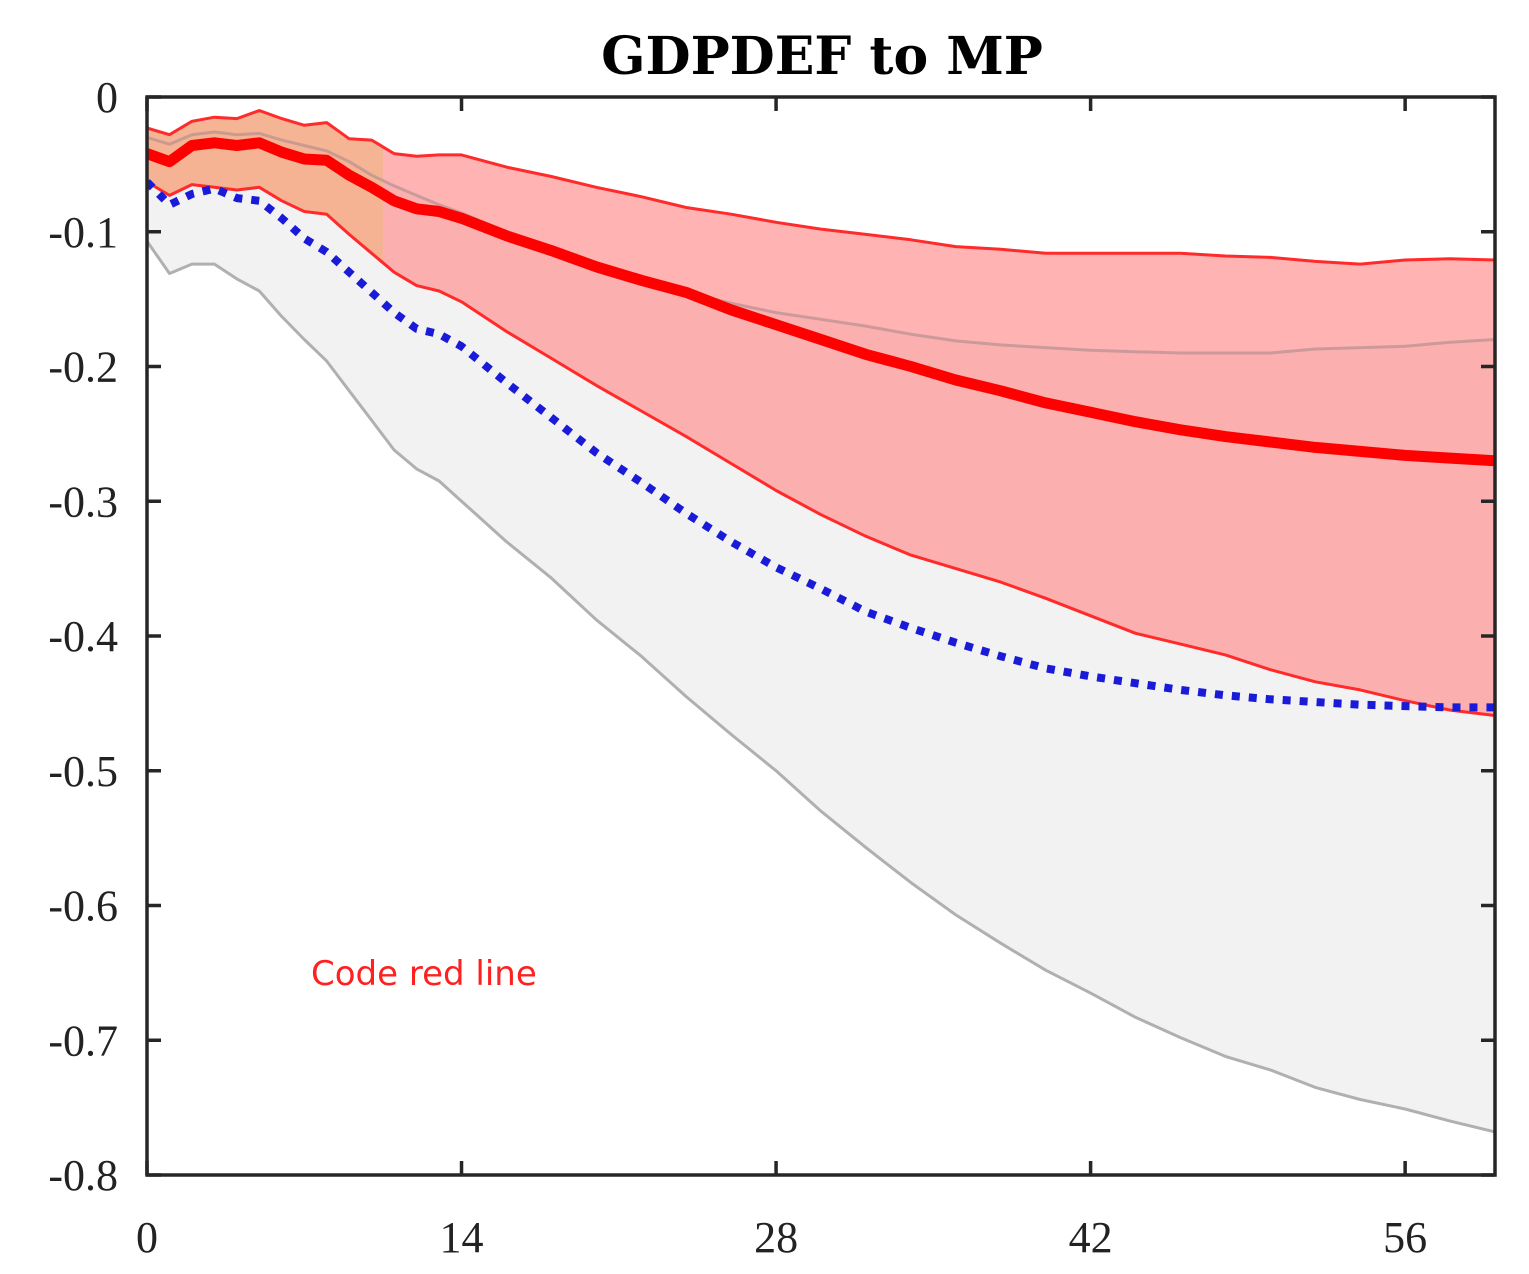 Image resolution: width=1529 pixels, height=1274 pixels. Describe the element at coordinates (1091, 1237) in the screenshot. I see `x-tick-label: 42` at that location.